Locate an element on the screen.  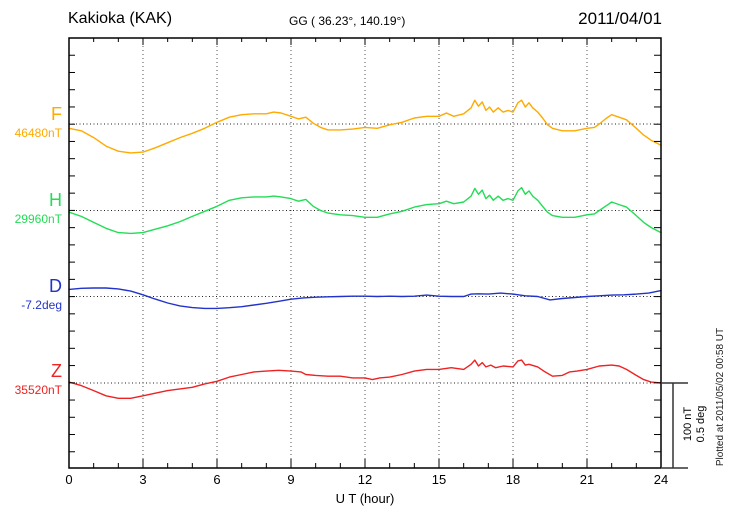
scale-bar is located at coordinates (675, 425).